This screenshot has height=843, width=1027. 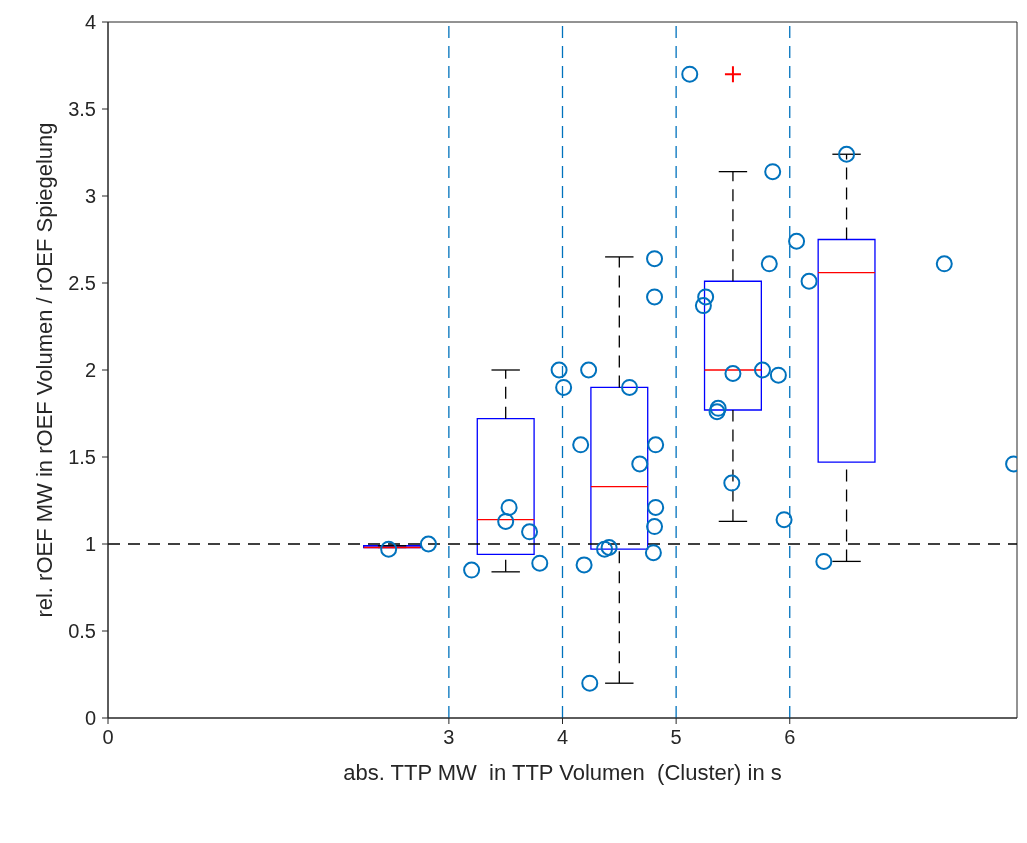 I want to click on y-axis-title: rel. rOEF MW in rOEF Volumen / rOEF Spiegelung, so click(x=44, y=370).